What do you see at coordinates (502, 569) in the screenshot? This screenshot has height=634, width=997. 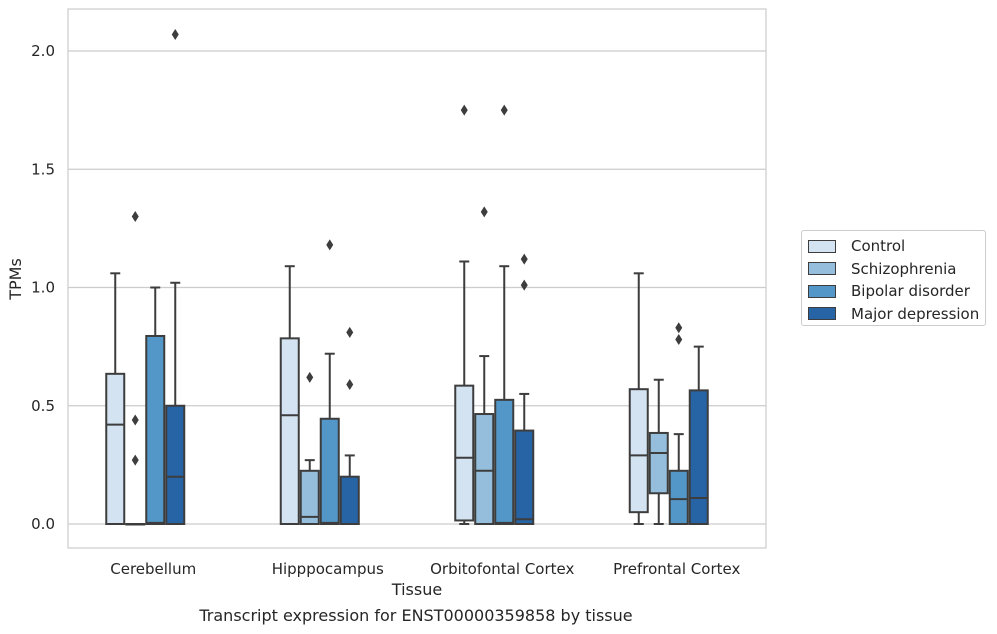 I see `x-tick-label: Orbitofontal Cortex` at bounding box center [502, 569].